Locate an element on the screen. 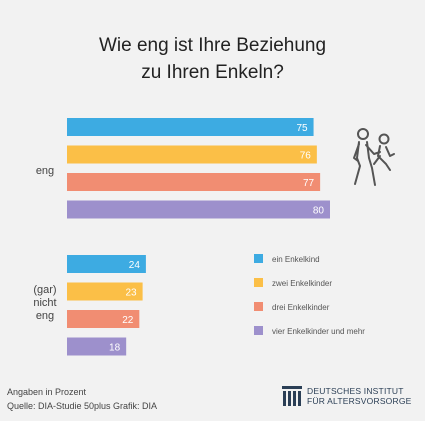 The width and height of the screenshot is (425, 421). legend-label: drei Enkelkinder is located at coordinates (301, 307).